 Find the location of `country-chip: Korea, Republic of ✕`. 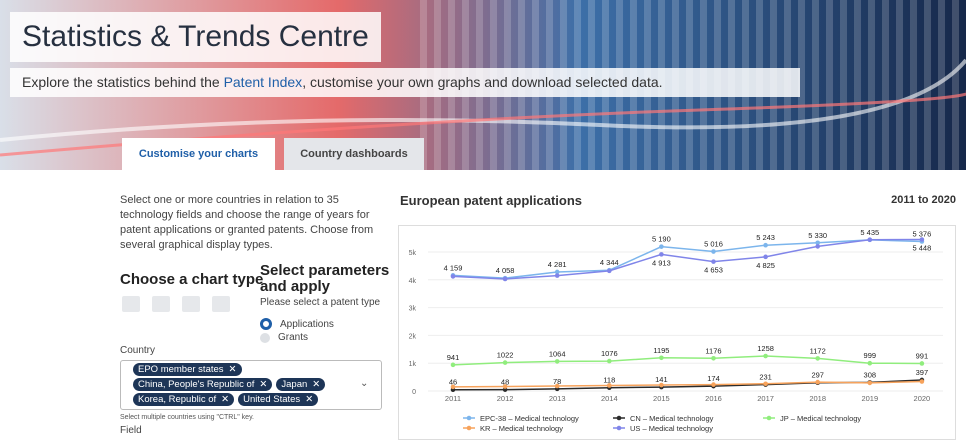

country-chip: Korea, Republic of ✕ is located at coordinates (184, 399).